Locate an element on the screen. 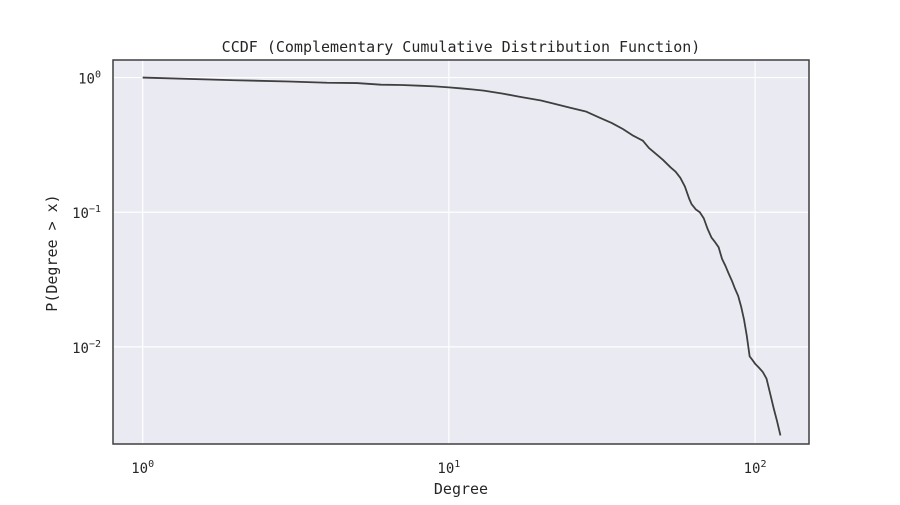  x-tick-label-0: 10⁰ is located at coordinates (142, 468).